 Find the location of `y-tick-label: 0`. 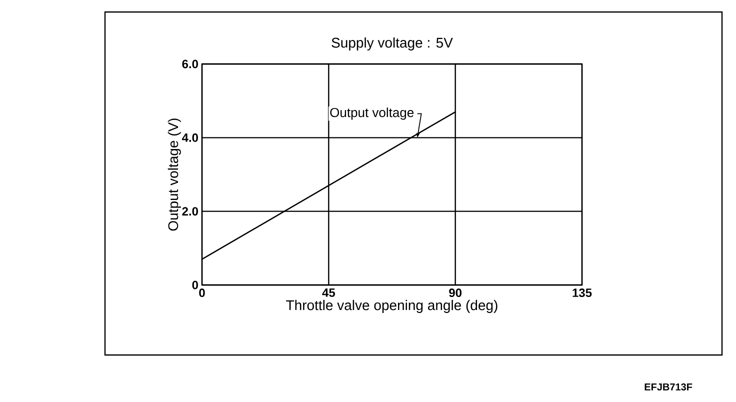

y-tick-label: 0 is located at coordinates (195, 285).